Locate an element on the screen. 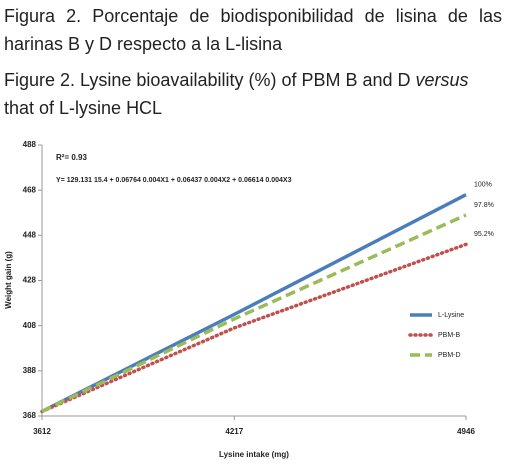 The height and width of the screenshot is (470, 506). y-axis-label: Weight gain (g) is located at coordinates (8, 280).